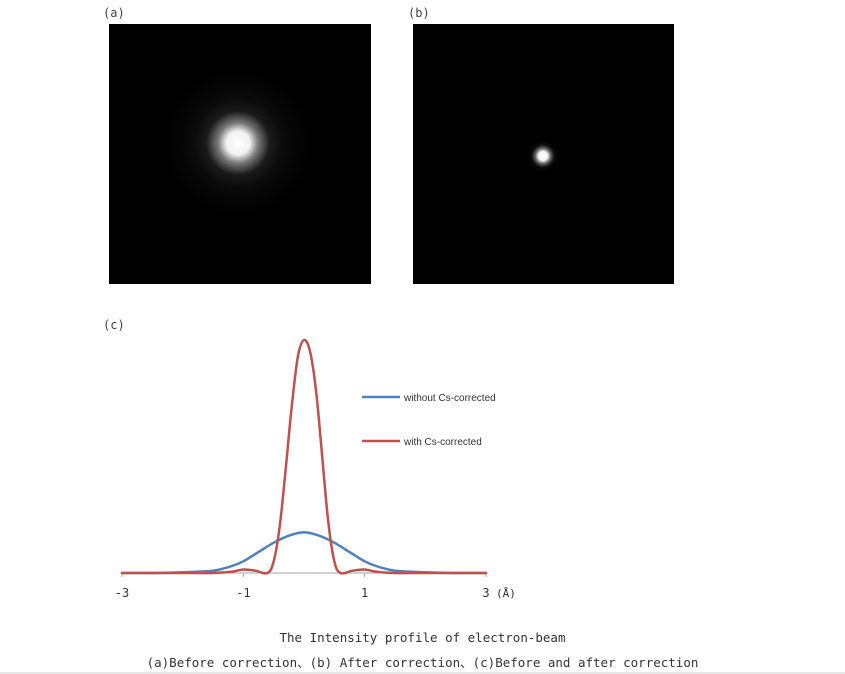 This screenshot has height=674, width=845. What do you see at coordinates (364, 593) in the screenshot?
I see `x-tick-label-2: 1` at bounding box center [364, 593].